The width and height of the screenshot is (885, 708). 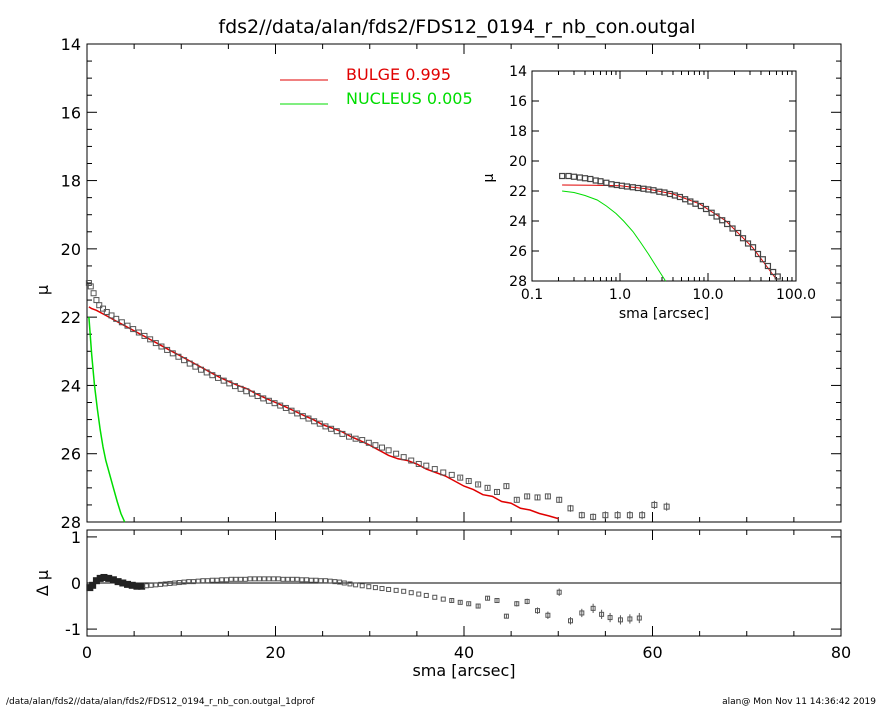 What do you see at coordinates (796, 295) in the screenshot?
I see `inset-x-tick-label: 100.0` at bounding box center [796, 295].